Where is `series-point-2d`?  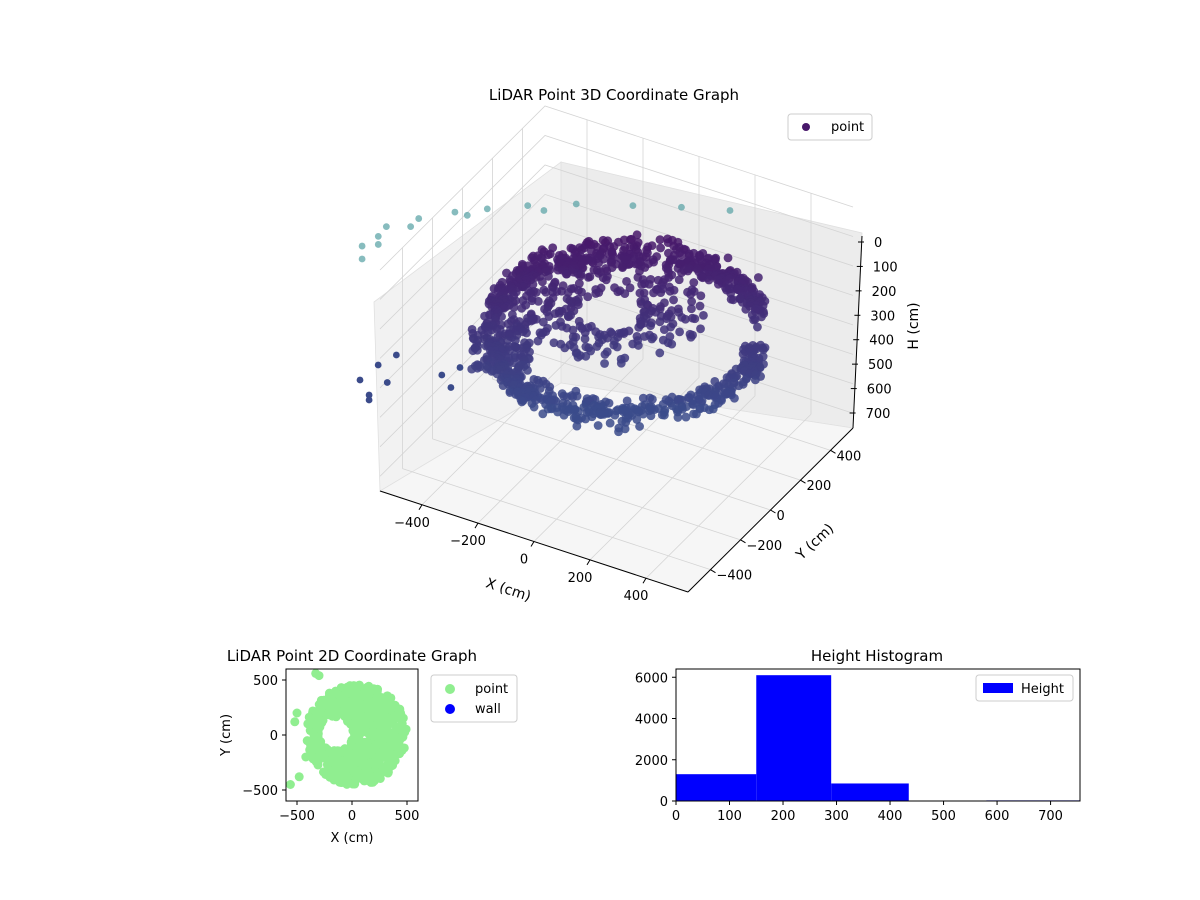 series-point-2d is located at coordinates (348, 729).